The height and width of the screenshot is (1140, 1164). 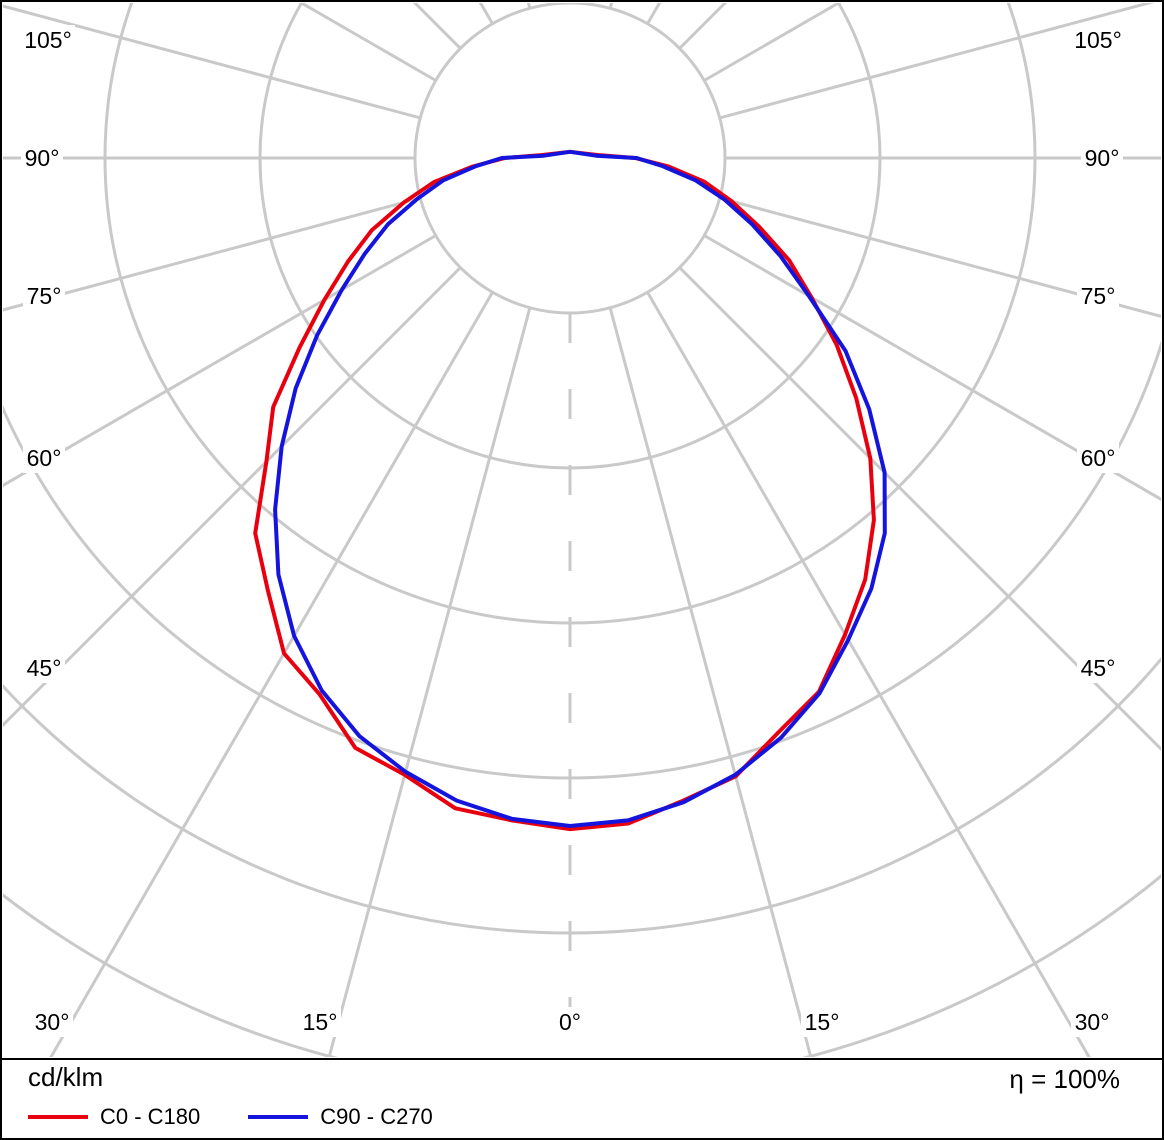 What do you see at coordinates (376, 1116) in the screenshot?
I see `legend-label-c90: C90 - C270` at bounding box center [376, 1116].